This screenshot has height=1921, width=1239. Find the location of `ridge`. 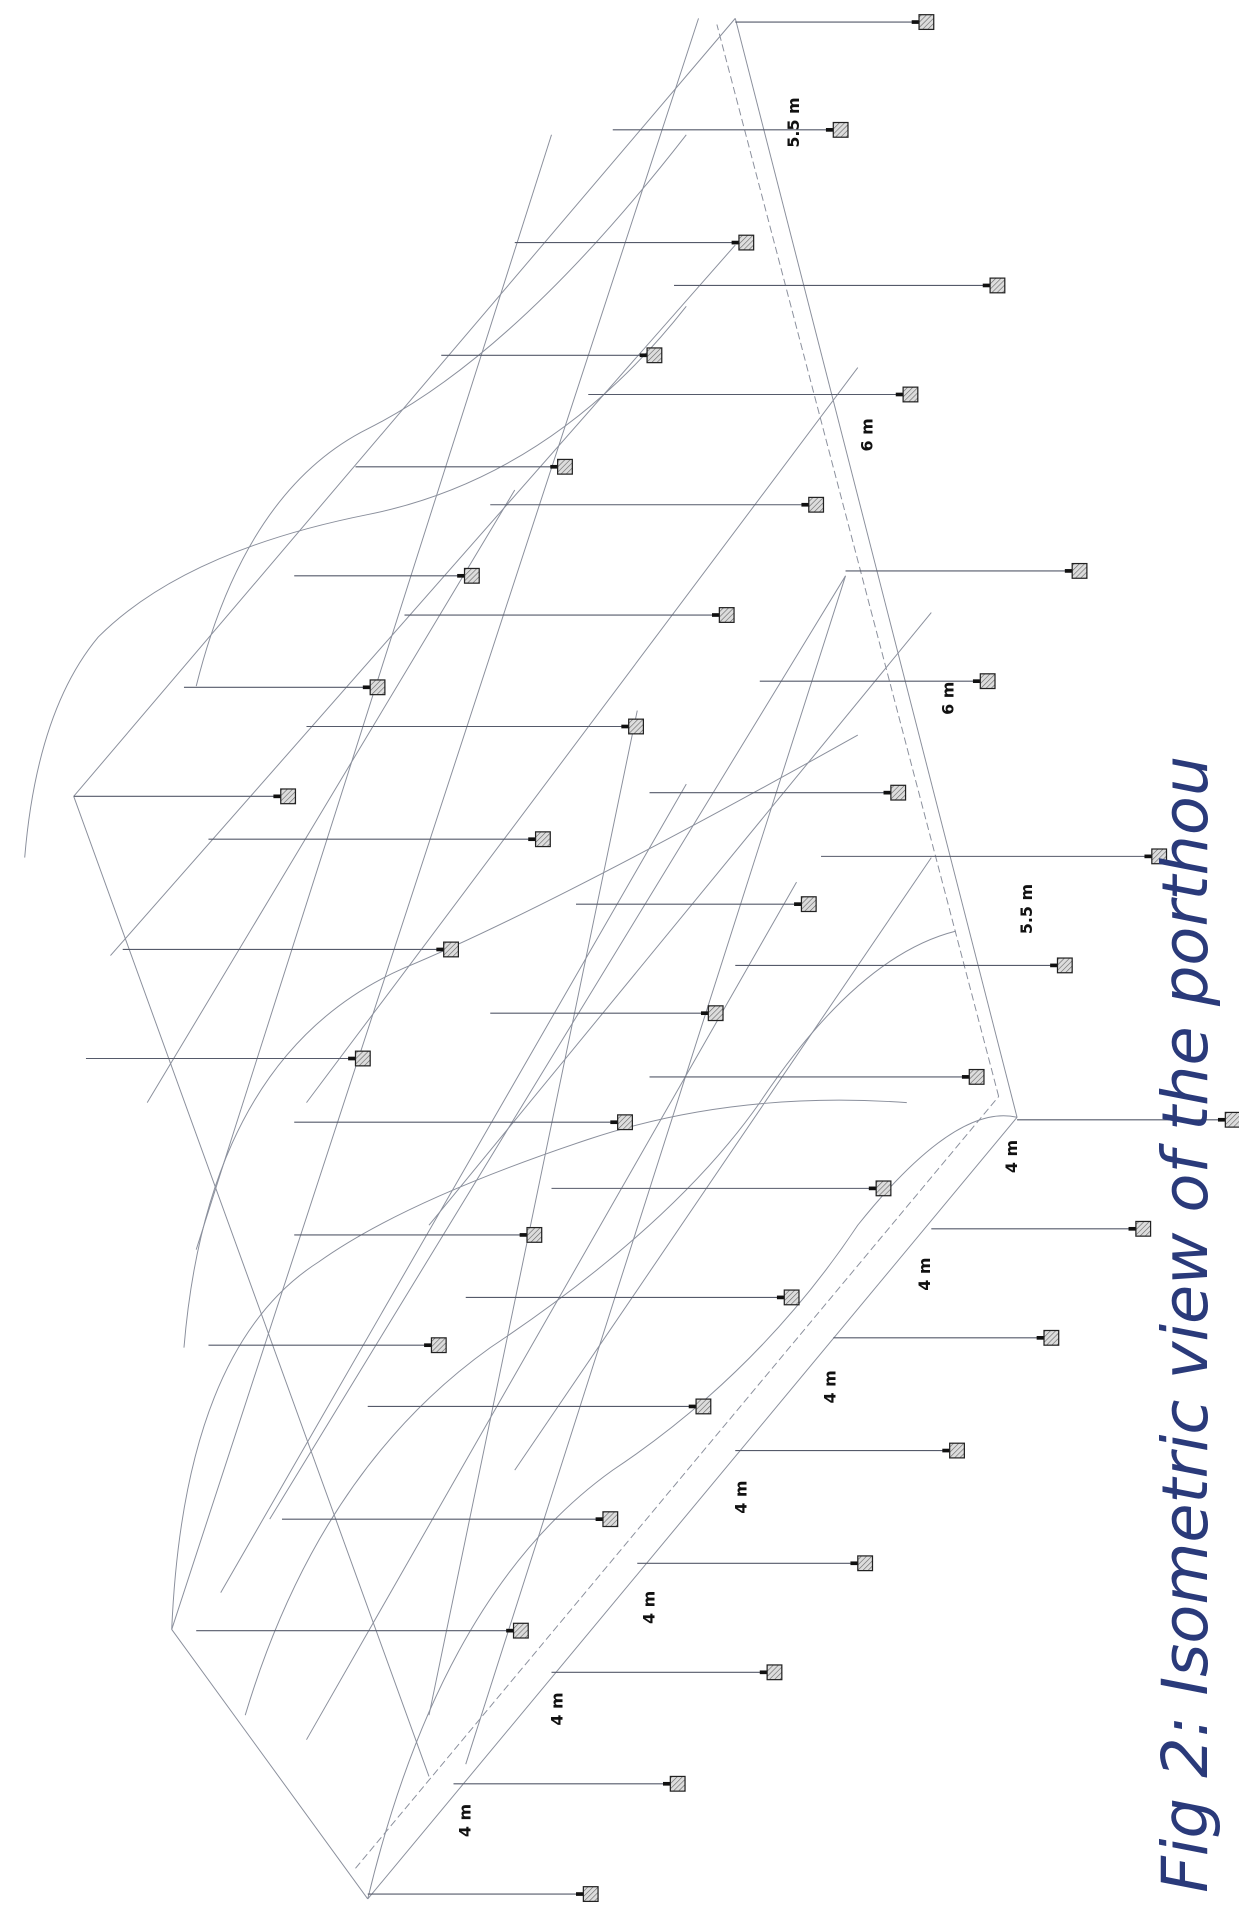

ridge is located at coordinates (251, 1286).